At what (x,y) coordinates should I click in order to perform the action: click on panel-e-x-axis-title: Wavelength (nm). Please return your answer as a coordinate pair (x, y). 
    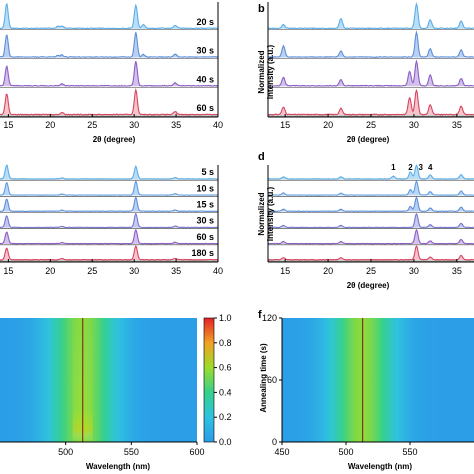
    Looking at the image, I should click on (118, 466).